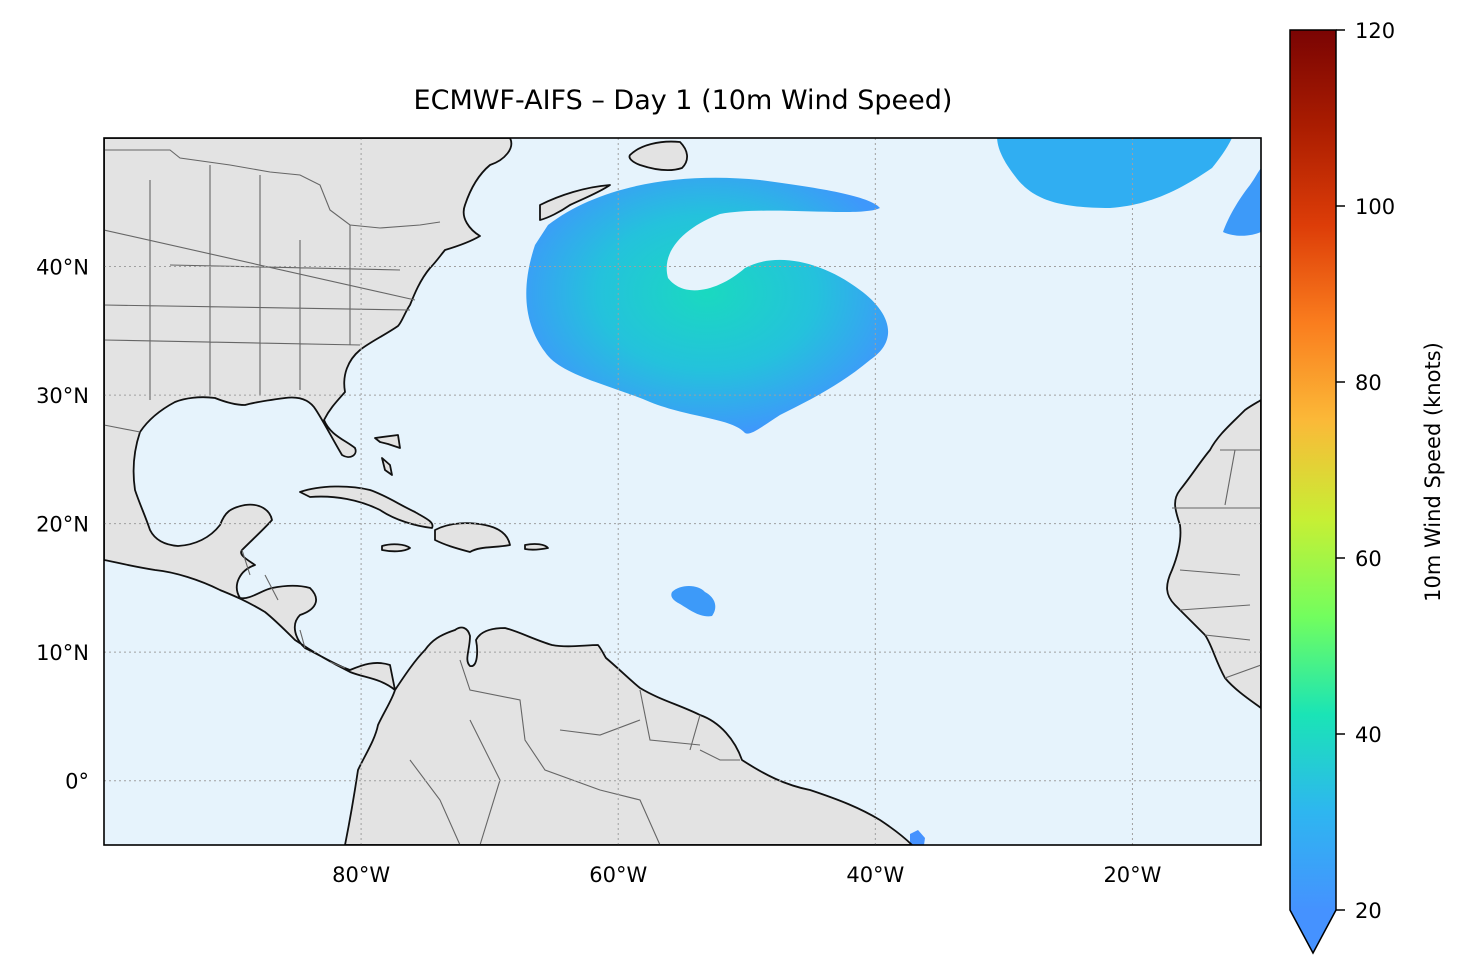  Describe the element at coordinates (1313, 931) in the screenshot. I see `colorbar-extend-min-triangle` at that location.